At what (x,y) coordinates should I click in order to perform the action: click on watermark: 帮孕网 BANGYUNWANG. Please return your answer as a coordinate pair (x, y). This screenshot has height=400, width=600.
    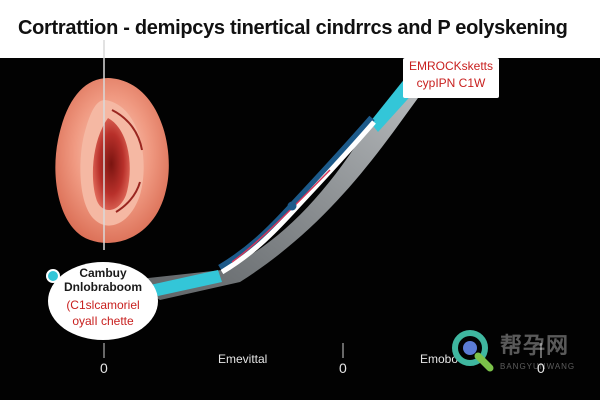
    Looking at the image, I should click on (518, 351).